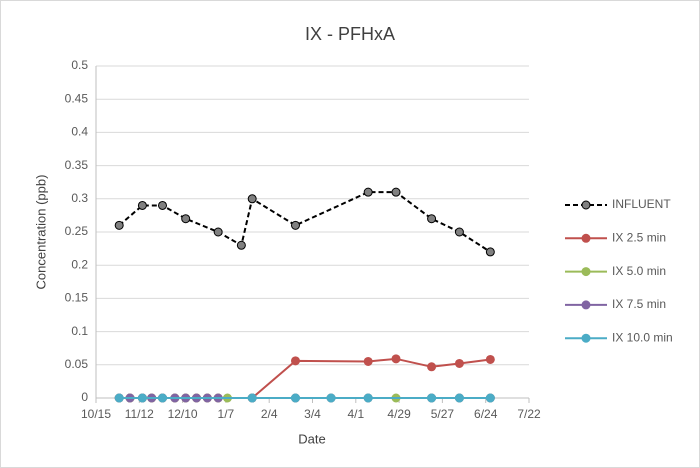 The height and width of the screenshot is (468, 700). What do you see at coordinates (96, 414) in the screenshot?
I see `x-tick-label: 10/15` at bounding box center [96, 414].